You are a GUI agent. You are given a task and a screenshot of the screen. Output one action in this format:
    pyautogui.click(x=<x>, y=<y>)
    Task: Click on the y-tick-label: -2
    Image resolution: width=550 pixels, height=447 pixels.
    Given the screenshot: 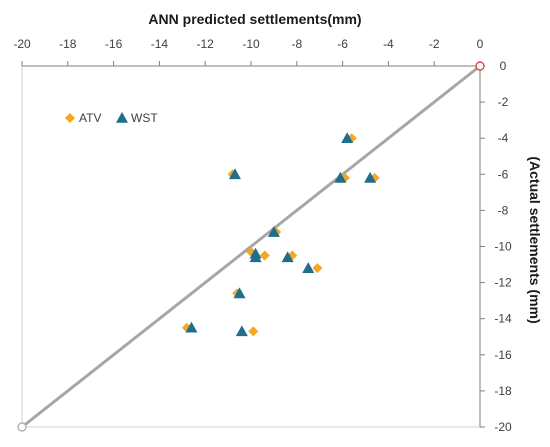 What is the action you would take?
    pyautogui.click(x=503, y=102)
    